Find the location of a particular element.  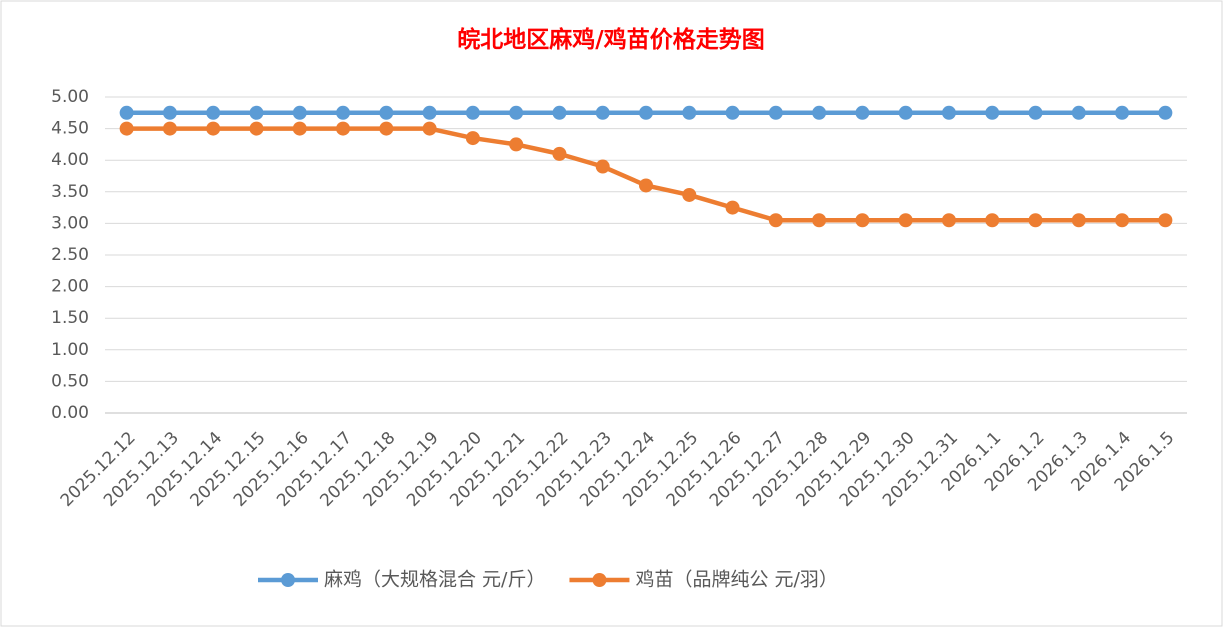

y-tick-label: 1.50 is located at coordinates (70, 318).